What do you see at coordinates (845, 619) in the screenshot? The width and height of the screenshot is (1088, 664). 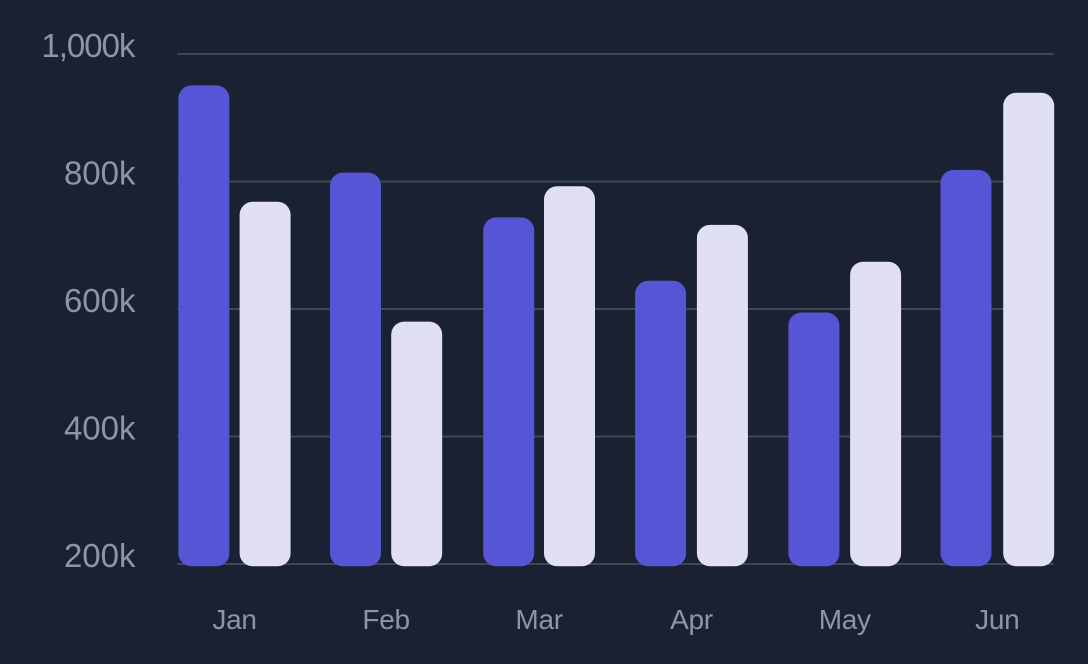 I see `svg-text: May` at bounding box center [845, 619].